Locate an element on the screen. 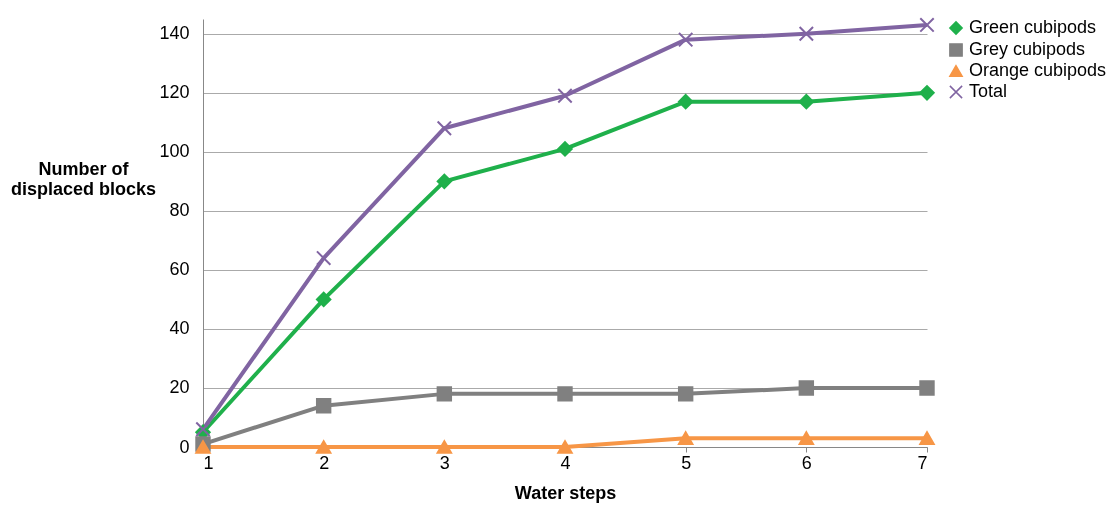 This screenshot has width=1117, height=512. y-tick-label: 140 is located at coordinates (174, 33).